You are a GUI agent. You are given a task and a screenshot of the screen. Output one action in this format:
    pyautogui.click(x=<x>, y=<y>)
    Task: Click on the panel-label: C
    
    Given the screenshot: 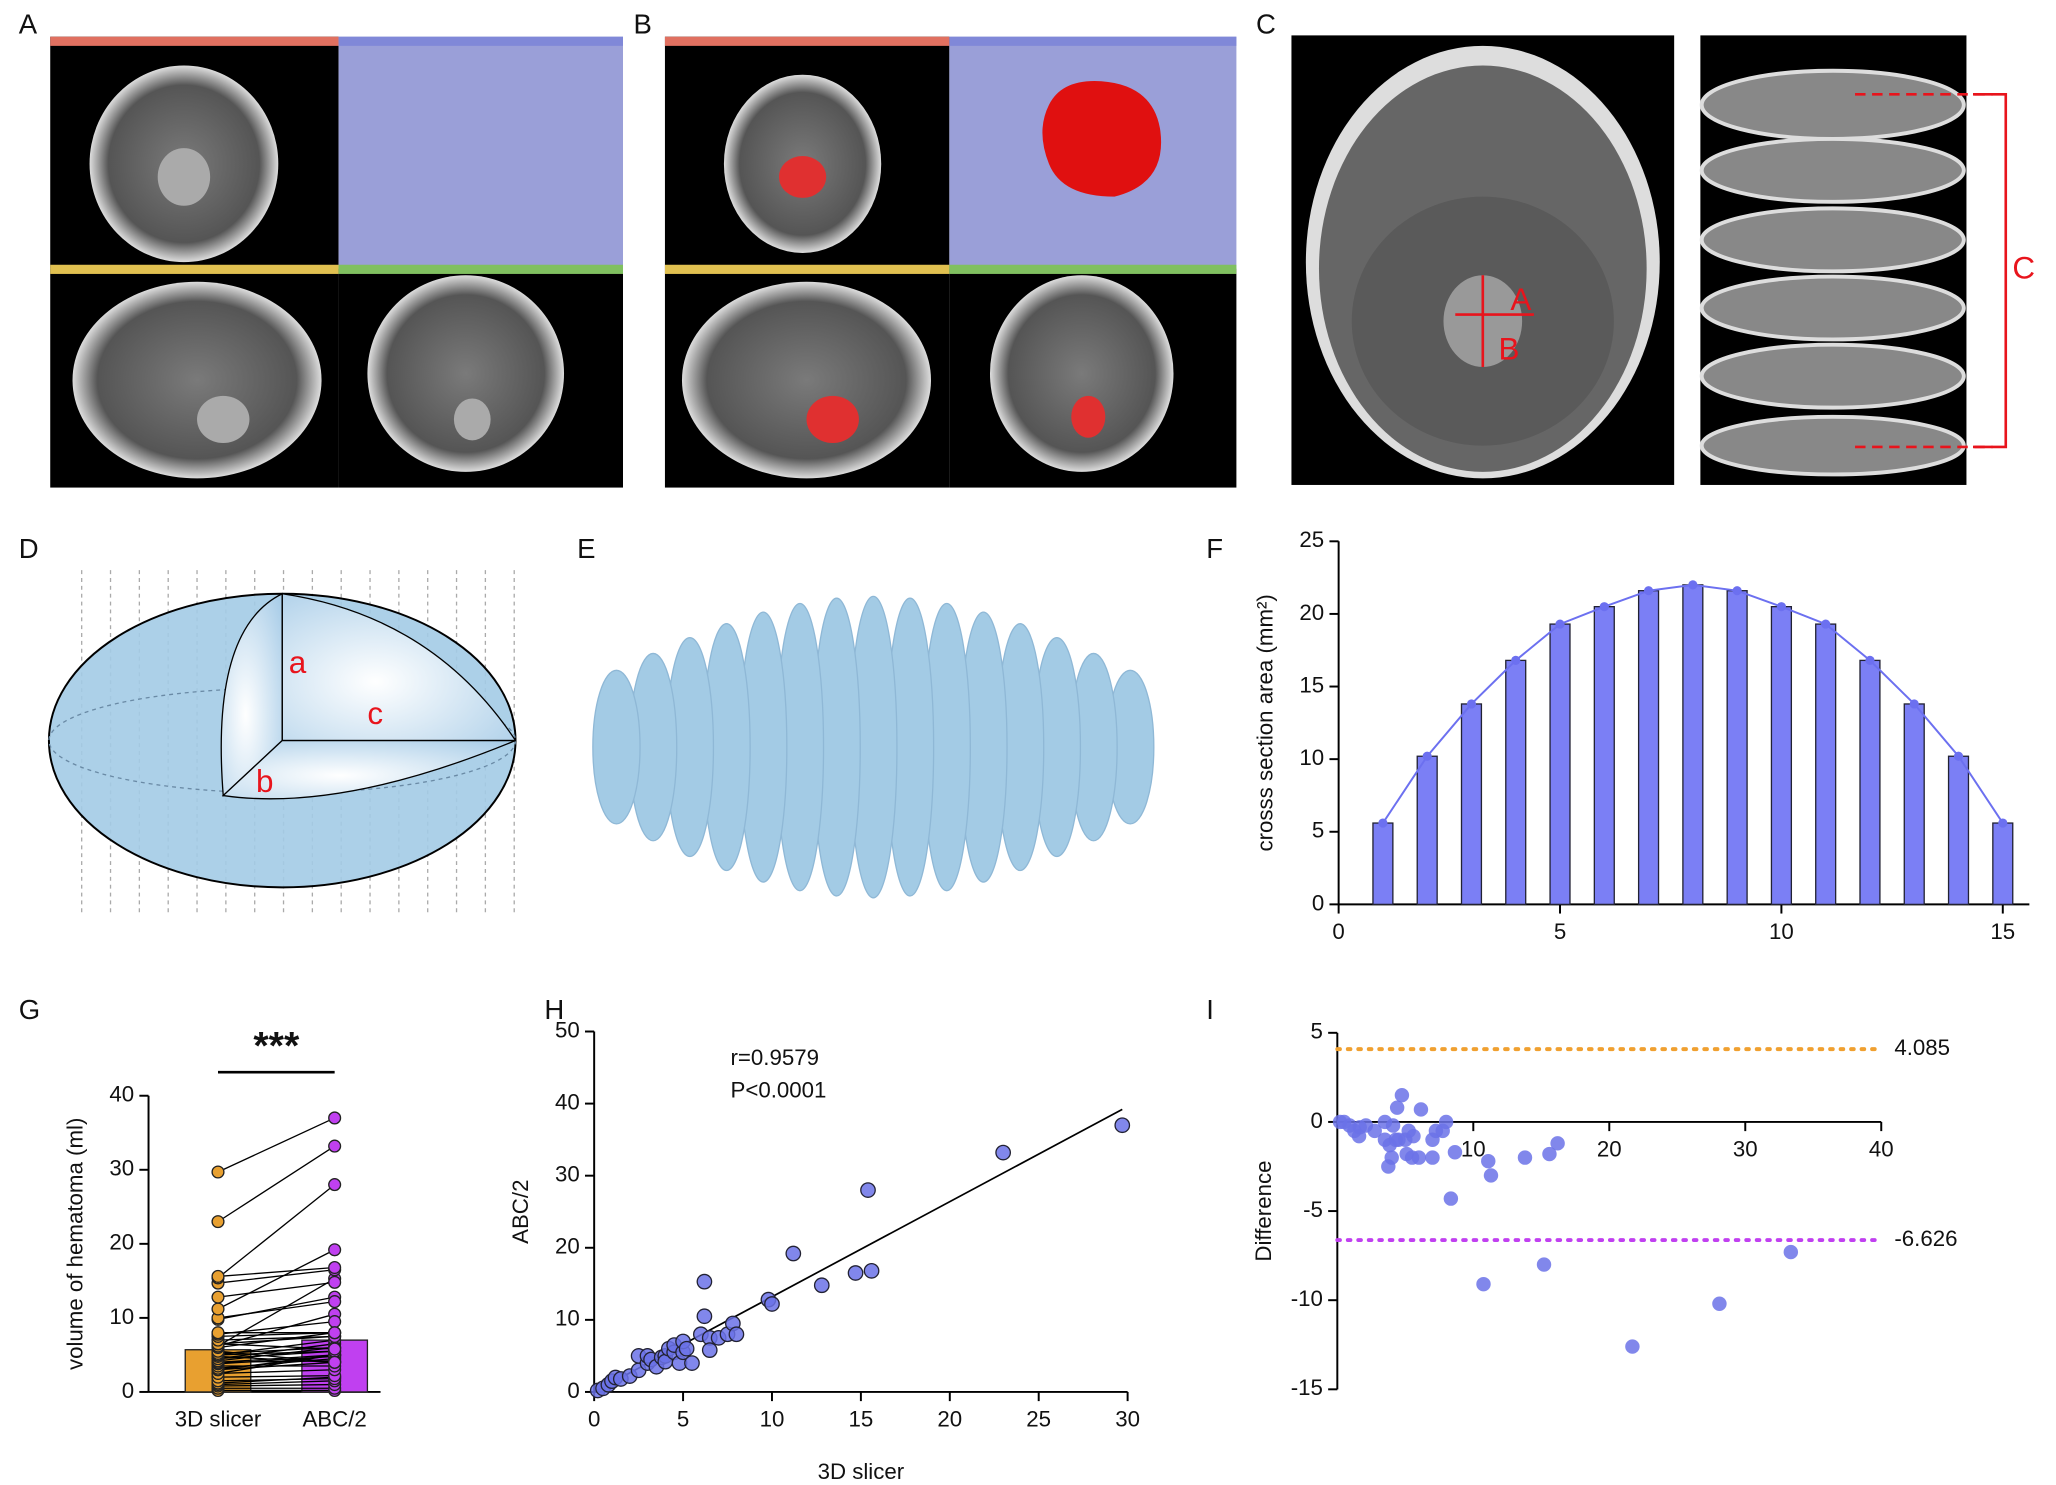 What is the action you would take?
    pyautogui.click(x=1266, y=23)
    